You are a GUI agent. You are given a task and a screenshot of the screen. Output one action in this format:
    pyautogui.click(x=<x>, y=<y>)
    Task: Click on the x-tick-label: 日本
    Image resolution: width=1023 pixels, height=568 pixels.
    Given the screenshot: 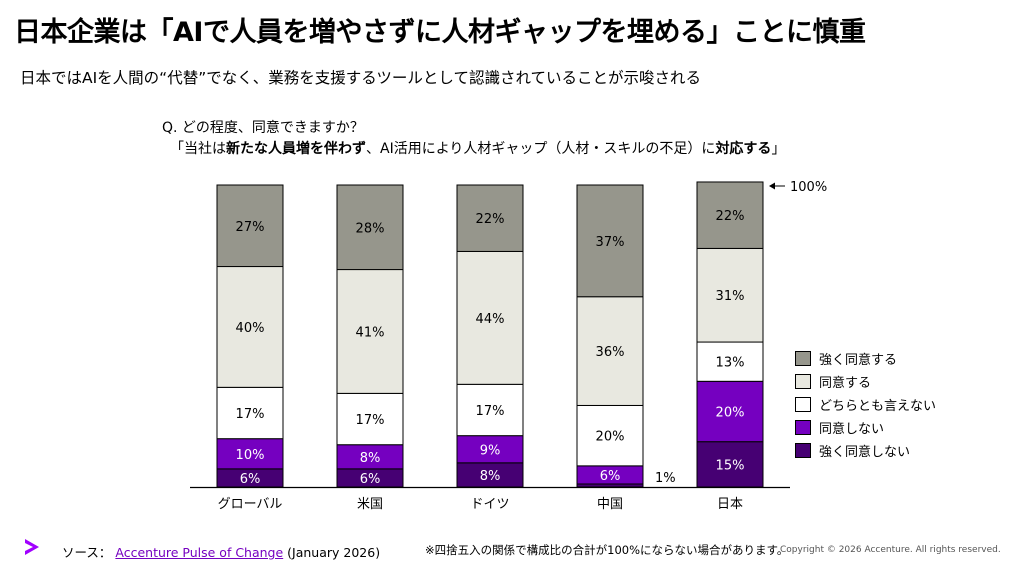 What is the action you would take?
    pyautogui.click(x=730, y=504)
    